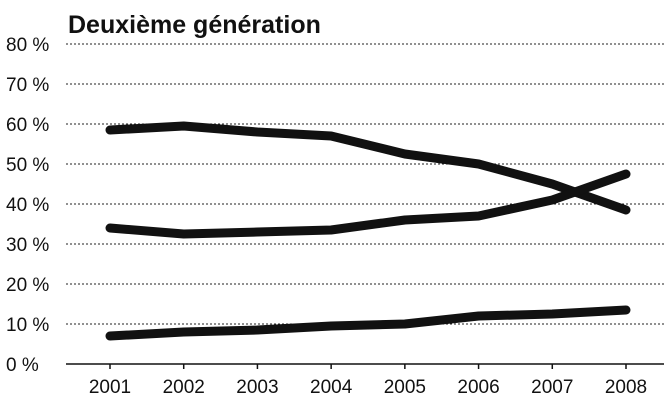  Describe the element at coordinates (27, 165) in the screenshot. I see `y-tick-label: 50 %` at that location.